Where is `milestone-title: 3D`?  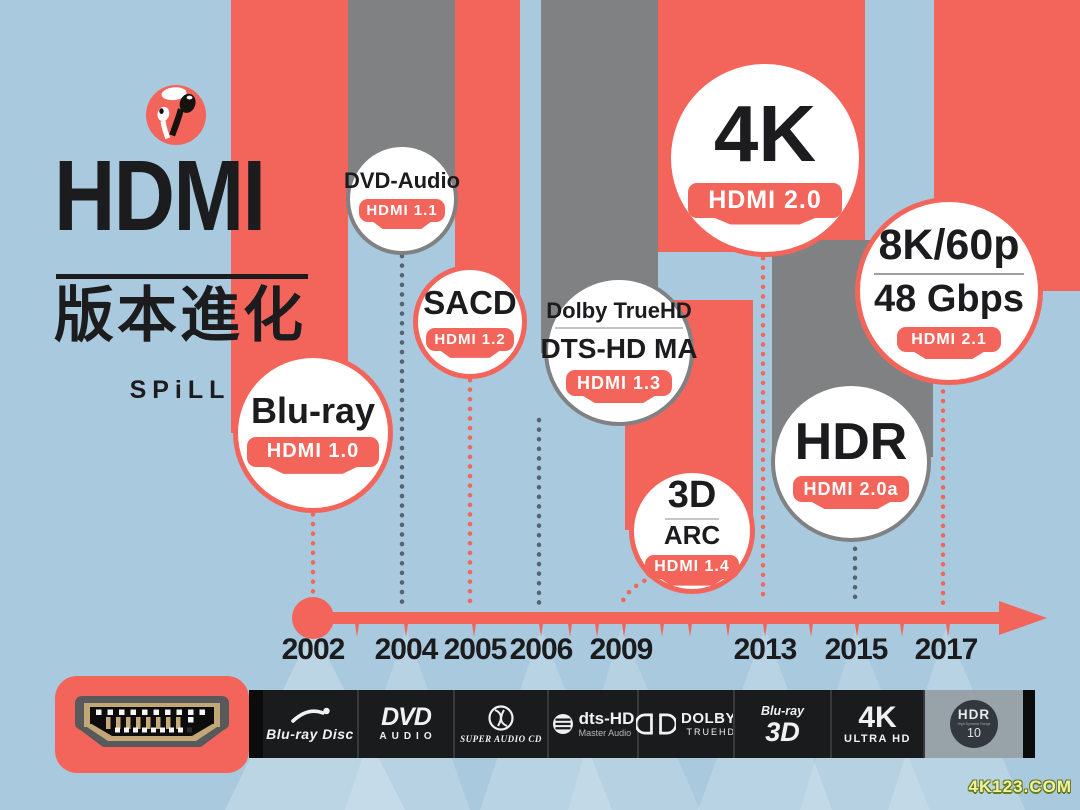
milestone-title: 3D is located at coordinates (692, 495).